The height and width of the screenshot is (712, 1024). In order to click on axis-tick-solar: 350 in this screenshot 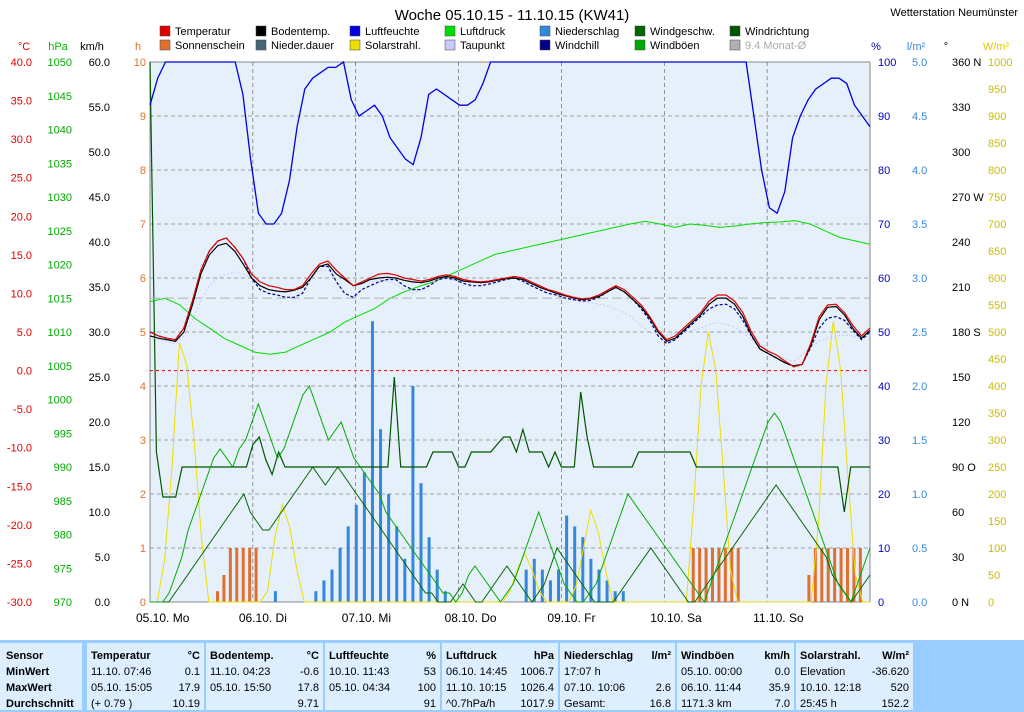, I will do `click(997, 414)`.